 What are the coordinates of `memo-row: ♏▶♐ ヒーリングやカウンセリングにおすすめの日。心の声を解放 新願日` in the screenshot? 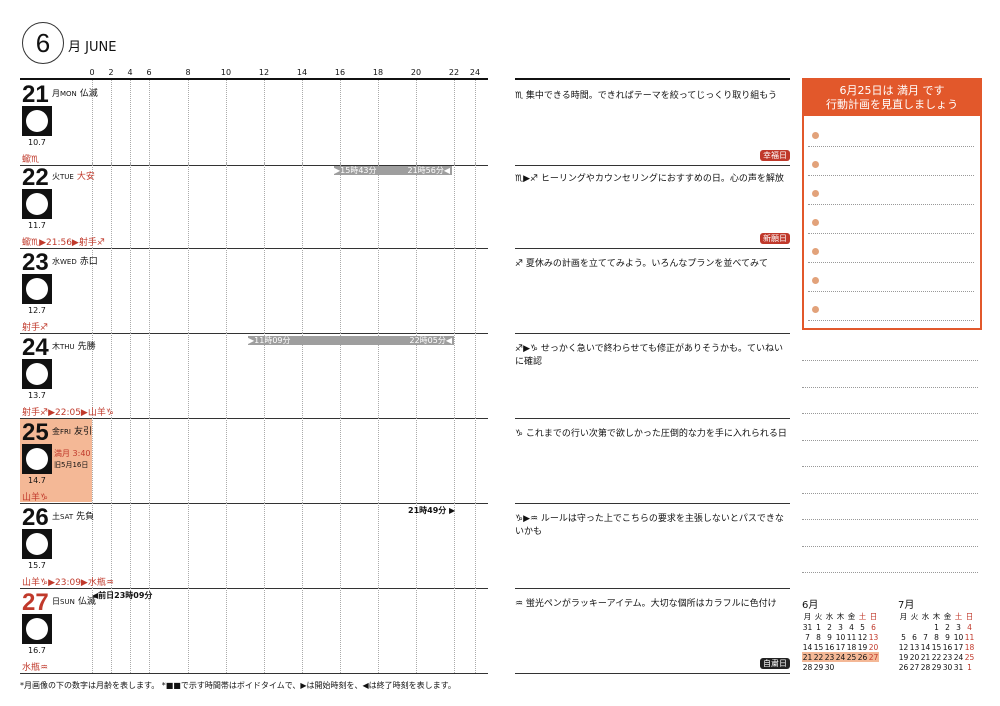 It's located at (652, 206).